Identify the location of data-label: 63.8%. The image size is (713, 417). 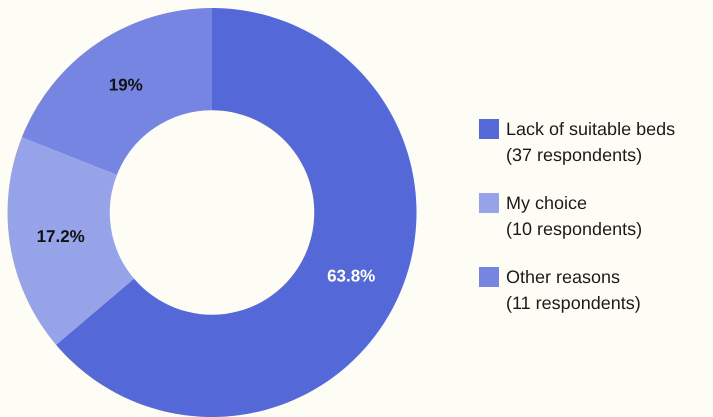
(351, 276).